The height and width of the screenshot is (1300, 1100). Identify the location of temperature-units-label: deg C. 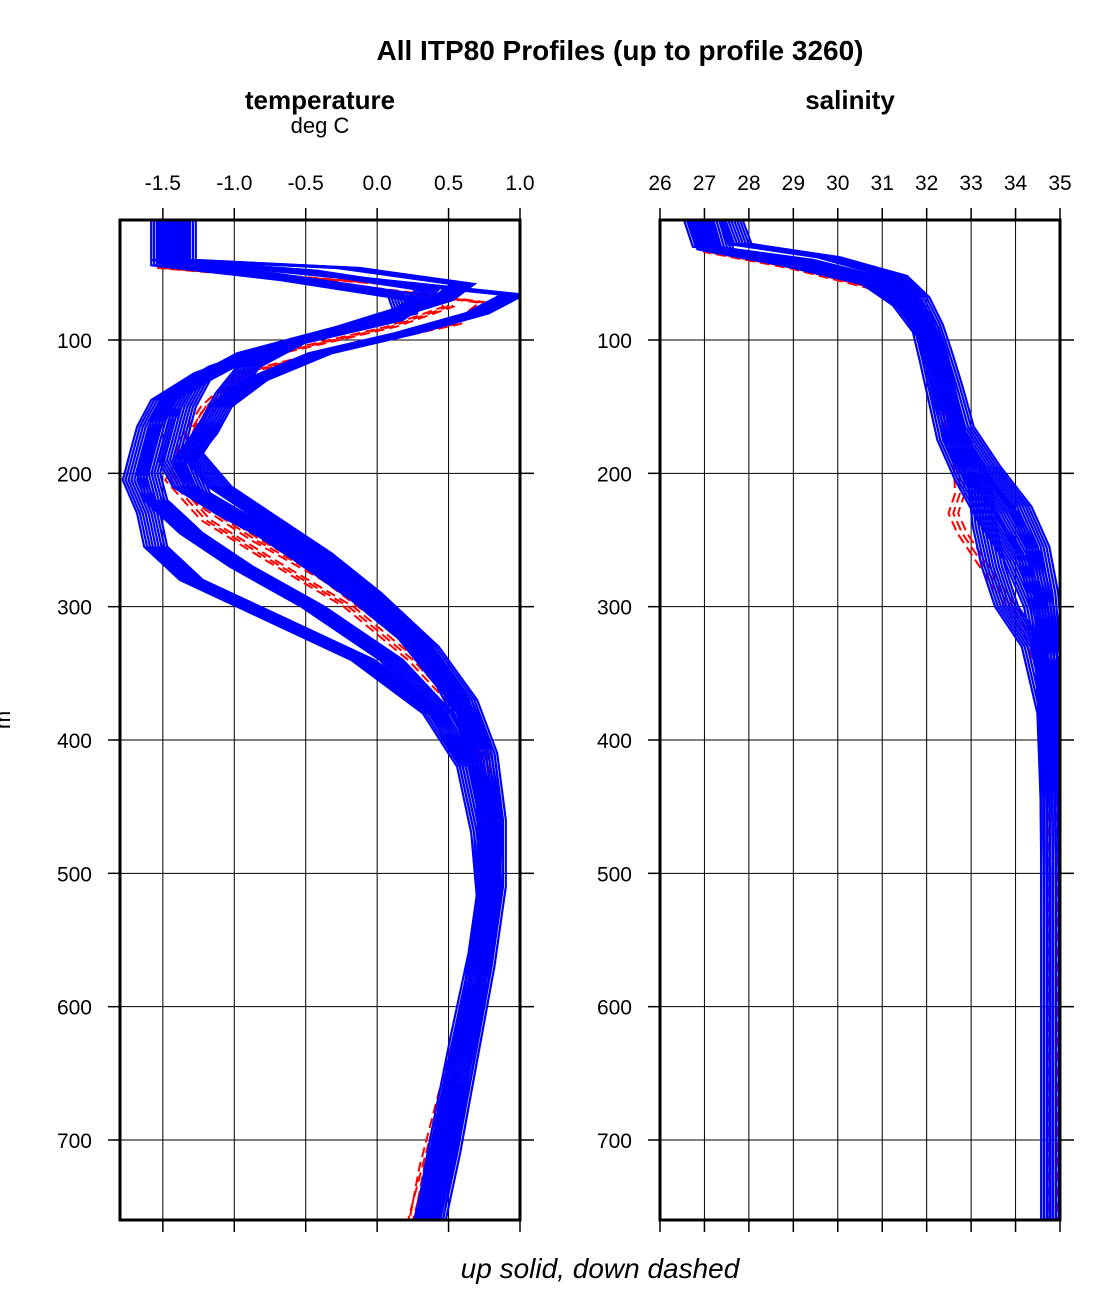
(320, 125).